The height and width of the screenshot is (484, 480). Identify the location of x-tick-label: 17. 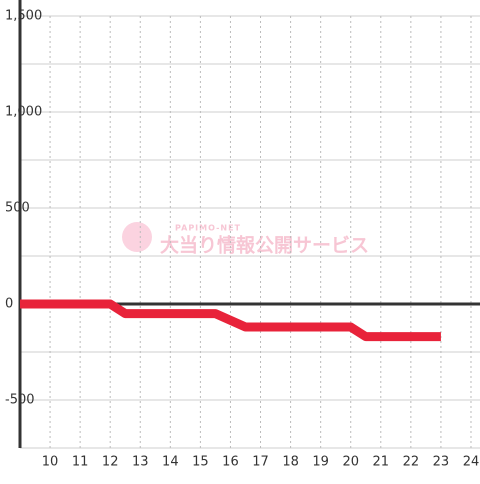
(260, 462).